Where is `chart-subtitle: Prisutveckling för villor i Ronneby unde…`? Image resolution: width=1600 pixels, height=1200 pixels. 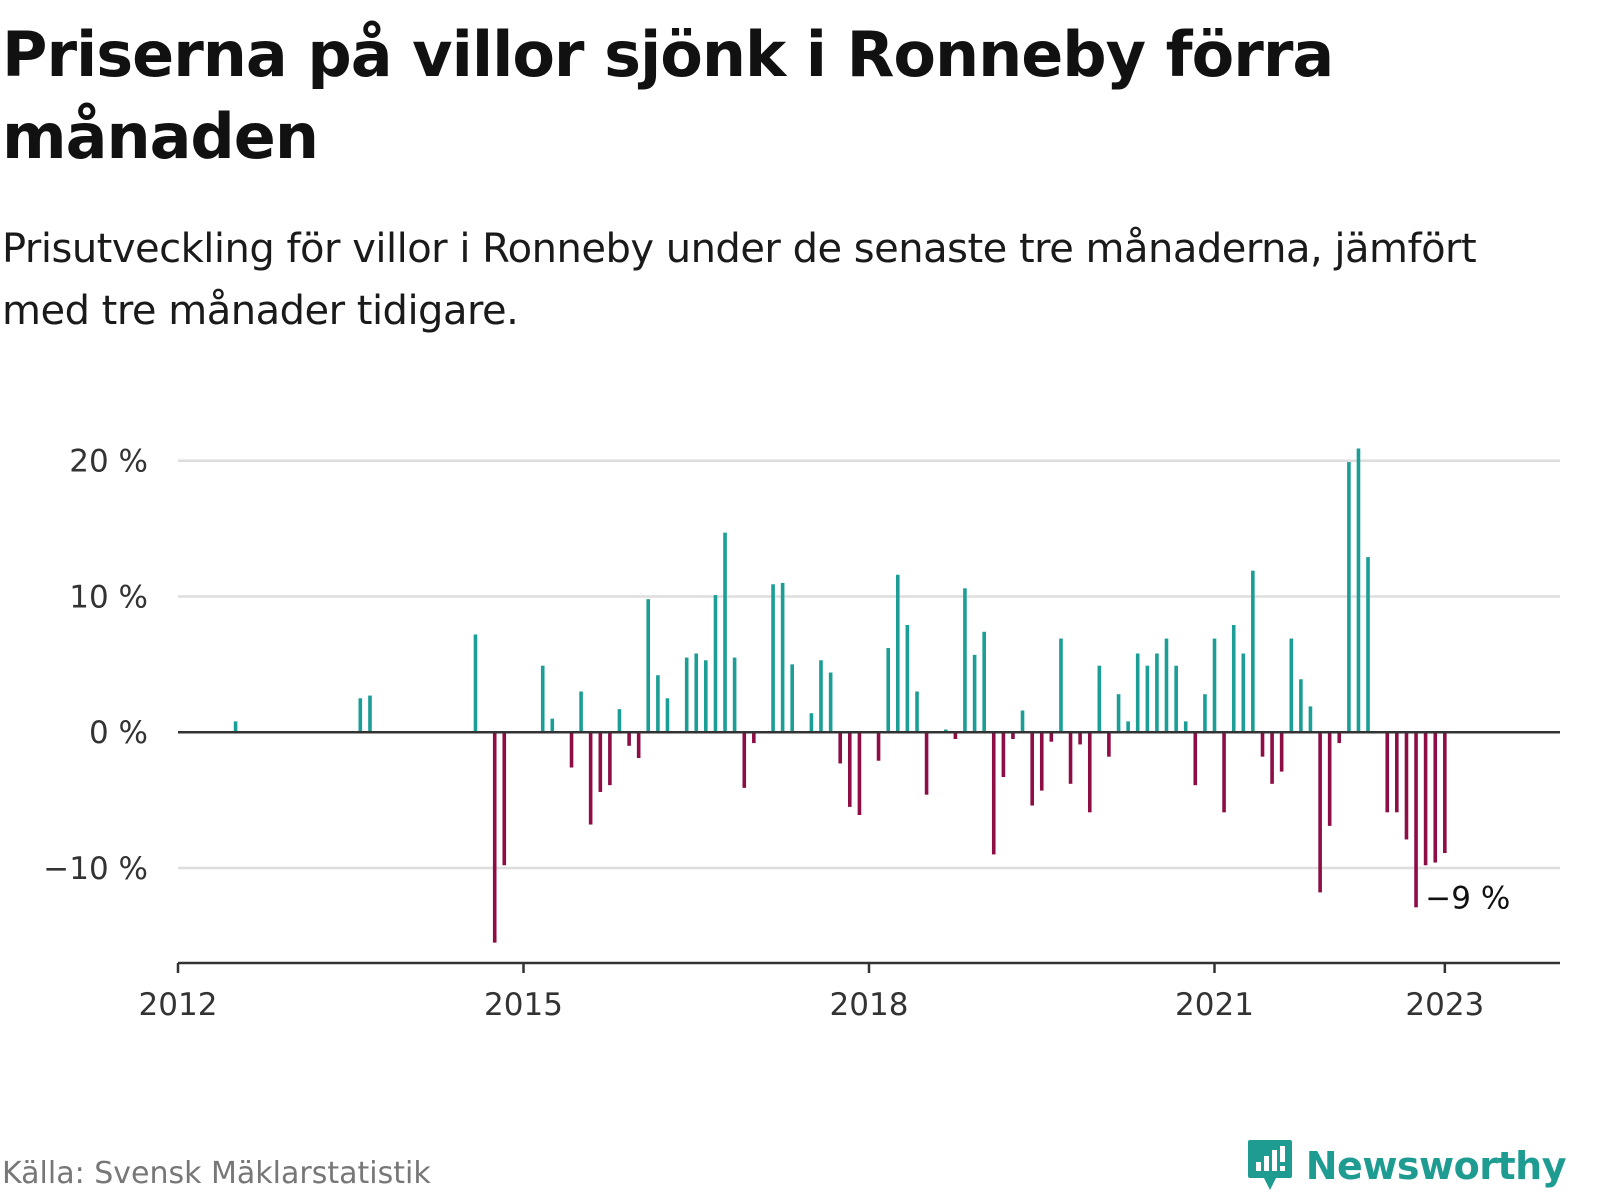 chart-subtitle: Prisutveckling för villor i Ronneby unde… is located at coordinates (739, 280).